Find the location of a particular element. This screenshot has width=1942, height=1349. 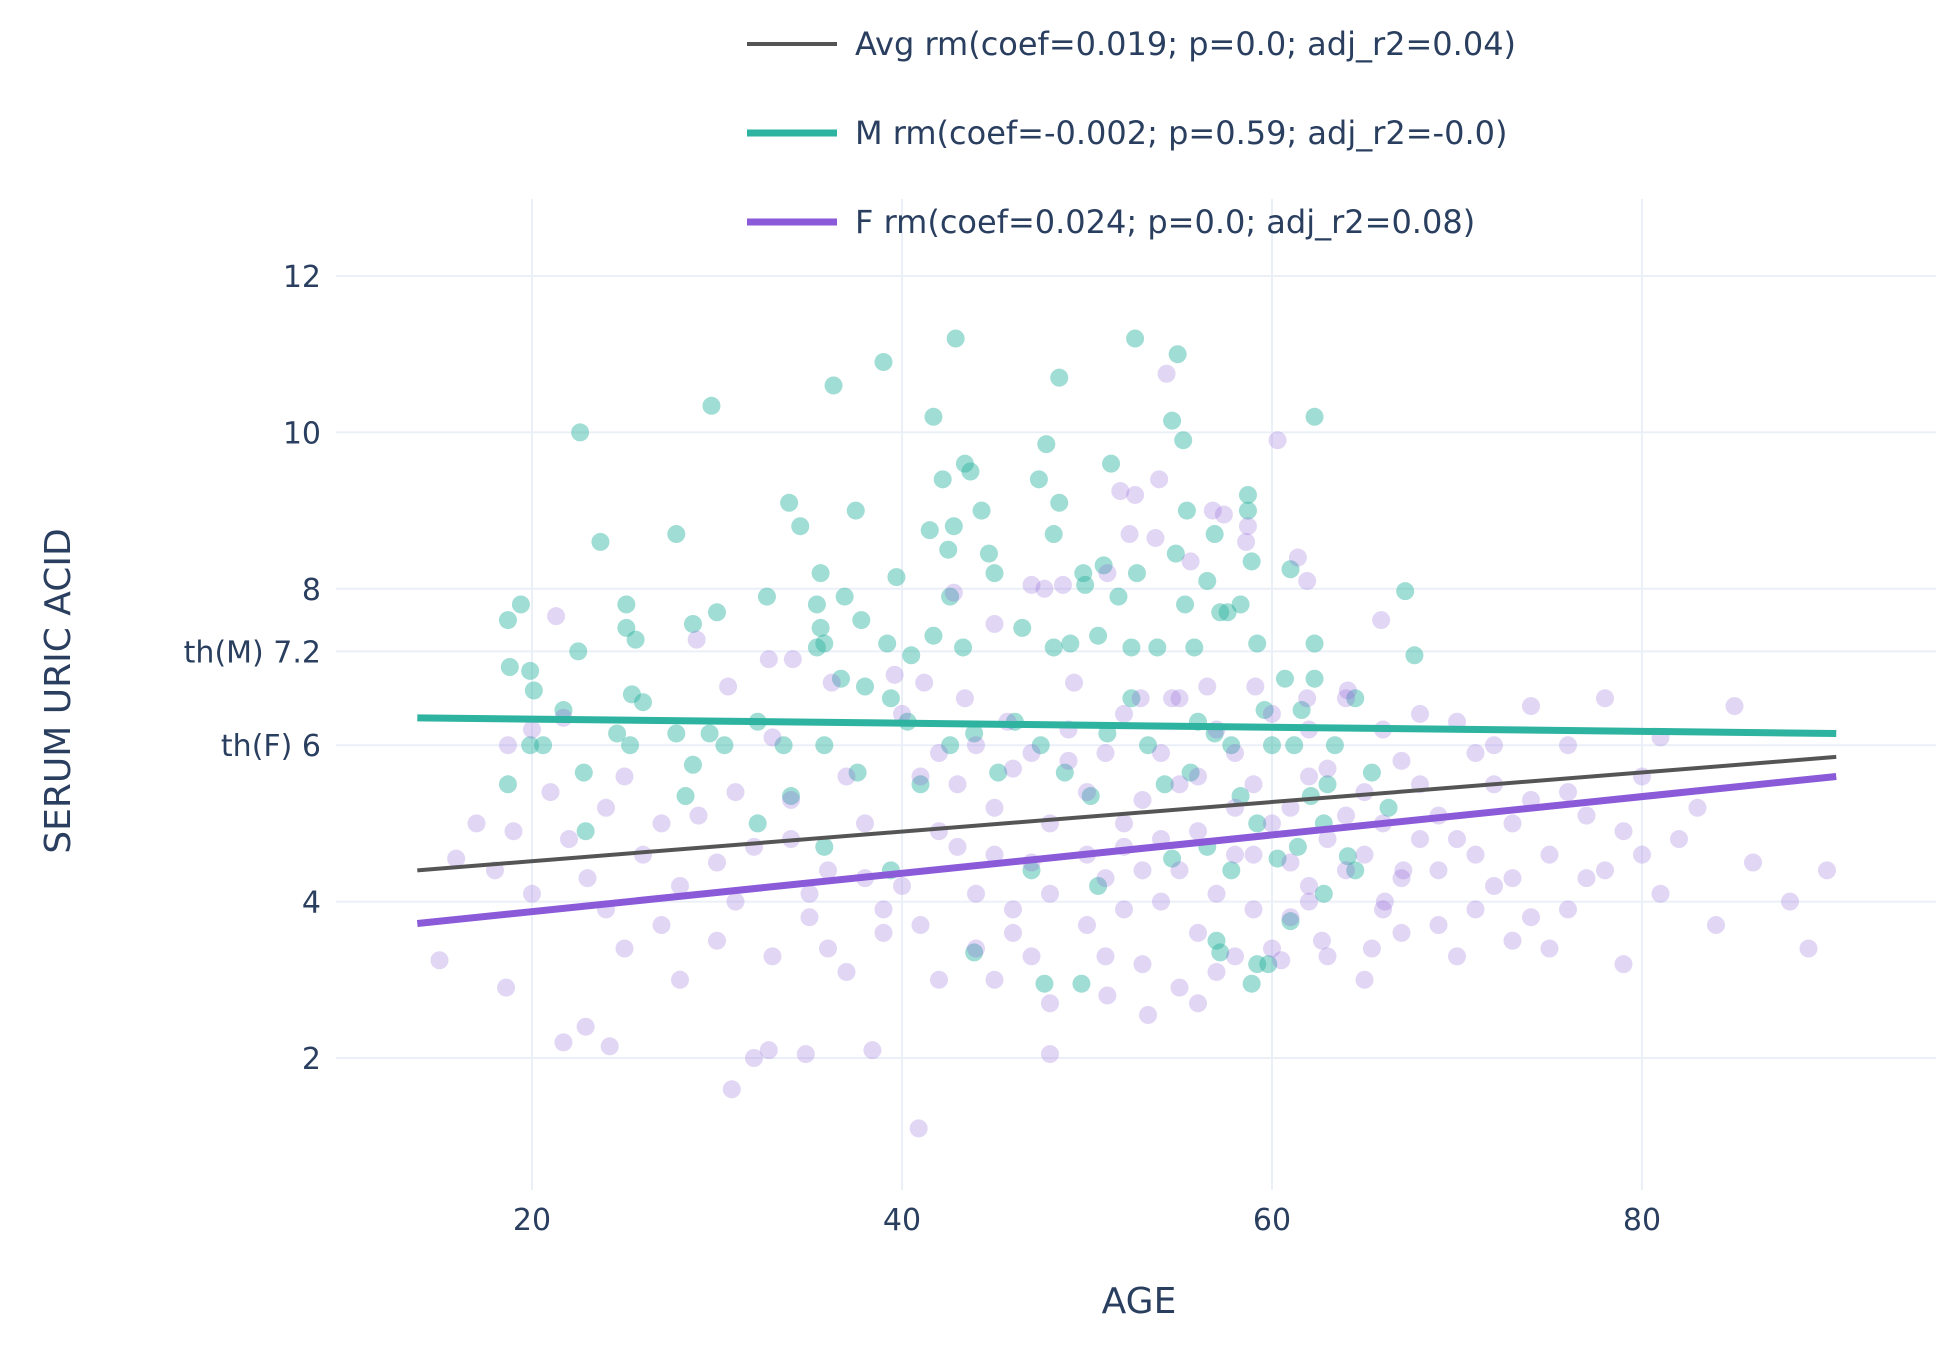

y-axis-title: SERUM URIC ACID is located at coordinates (58, 691).